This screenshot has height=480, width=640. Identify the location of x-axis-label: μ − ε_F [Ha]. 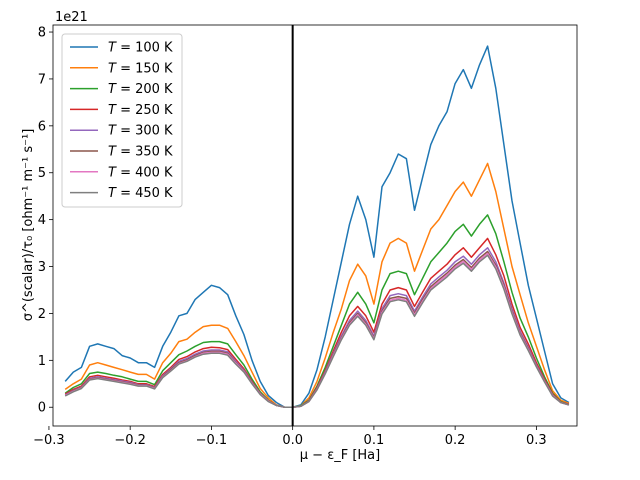
(340, 455).